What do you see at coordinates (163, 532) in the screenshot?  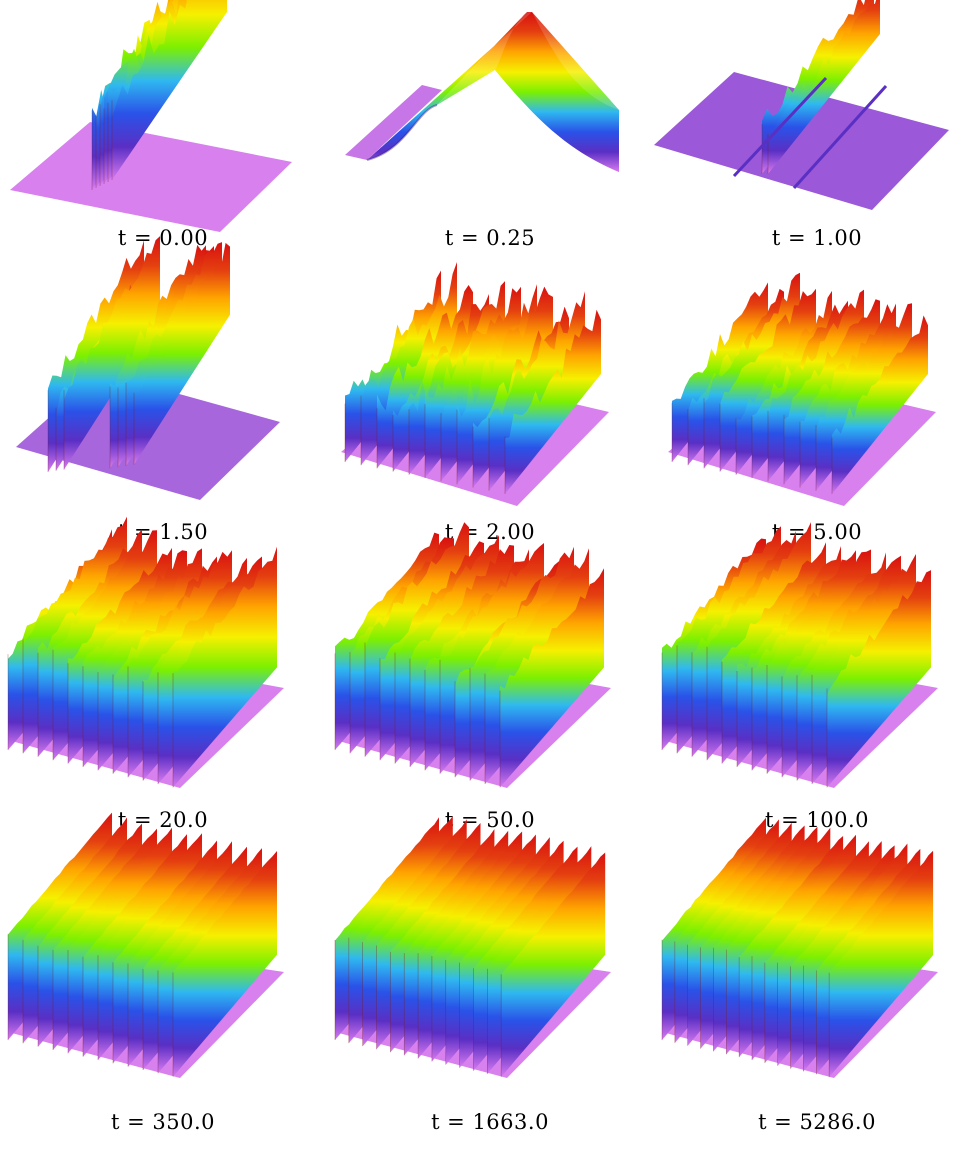 I see `panel-caption: t = 1.50` at bounding box center [163, 532].